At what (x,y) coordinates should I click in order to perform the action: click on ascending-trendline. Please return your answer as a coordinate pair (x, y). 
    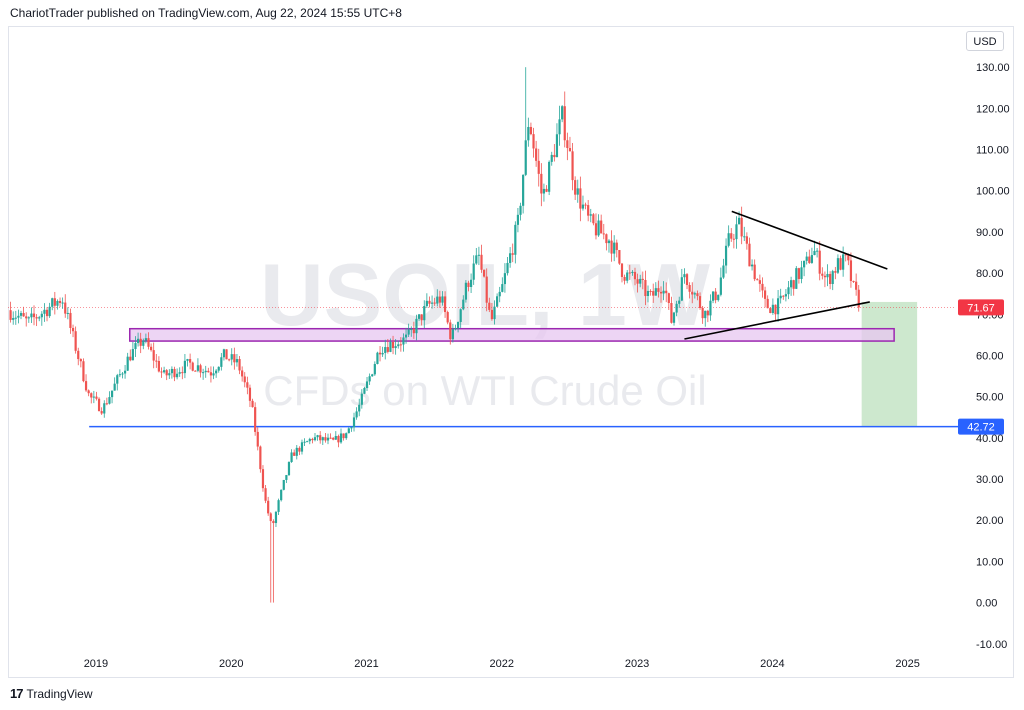
    Looking at the image, I should click on (777, 320).